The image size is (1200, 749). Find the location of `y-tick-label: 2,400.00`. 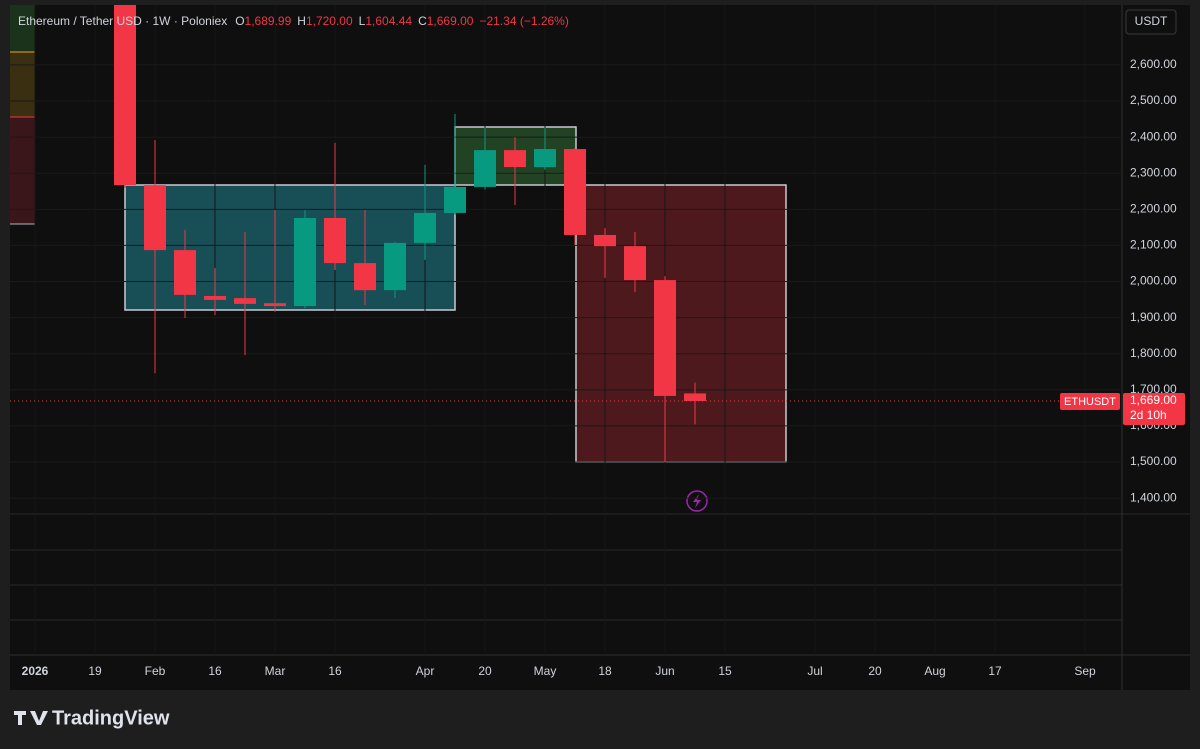

y-tick-label: 2,400.00 is located at coordinates (1153, 136).